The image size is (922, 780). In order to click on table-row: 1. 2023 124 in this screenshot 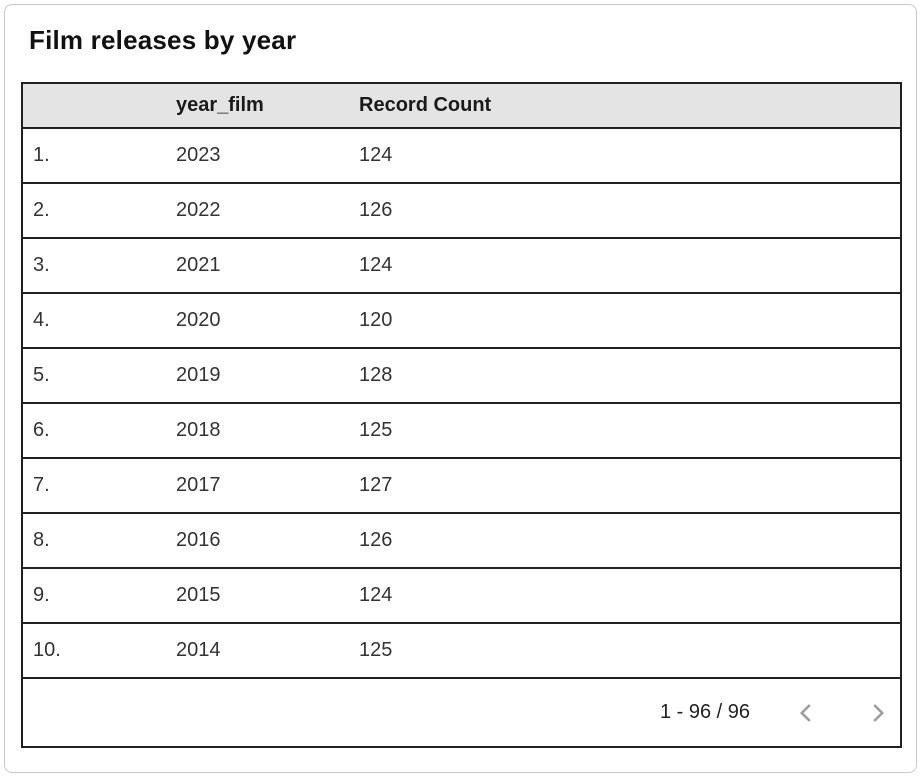, I will do `click(461, 156)`.